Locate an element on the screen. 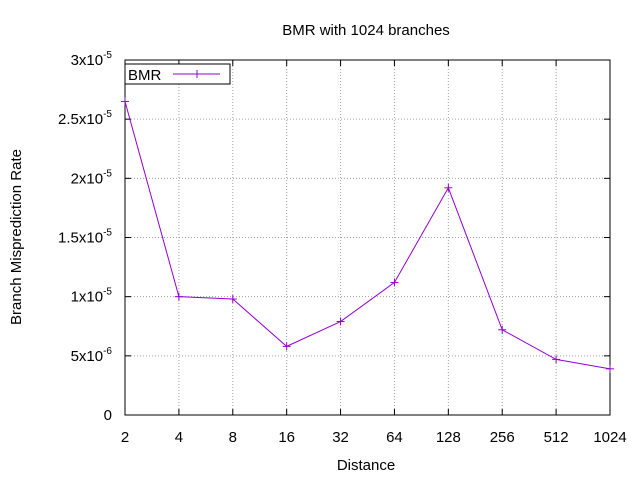  x-tick-label: 256 is located at coordinates (502, 437).